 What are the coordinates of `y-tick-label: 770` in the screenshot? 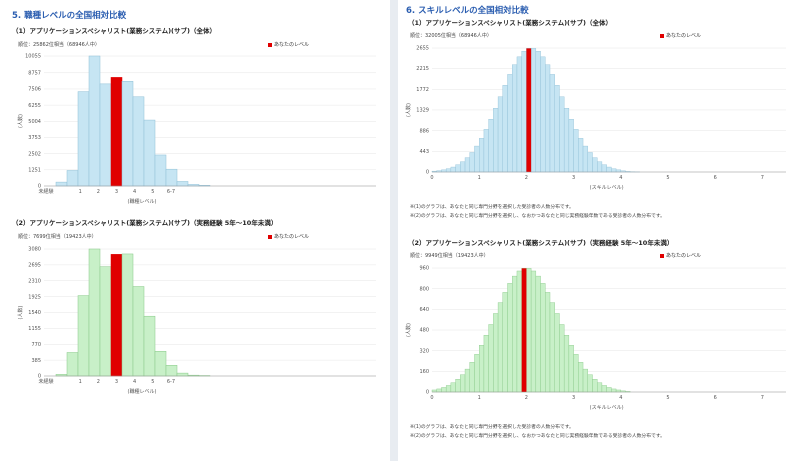 It's located at (36, 345).